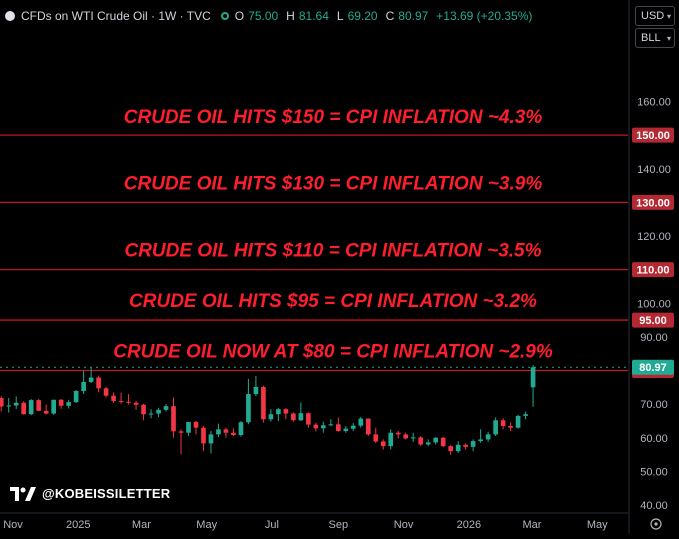 Image resolution: width=679 pixels, height=539 pixels. What do you see at coordinates (654, 338) in the screenshot?
I see `price-tick-label: 90.00` at bounding box center [654, 338].